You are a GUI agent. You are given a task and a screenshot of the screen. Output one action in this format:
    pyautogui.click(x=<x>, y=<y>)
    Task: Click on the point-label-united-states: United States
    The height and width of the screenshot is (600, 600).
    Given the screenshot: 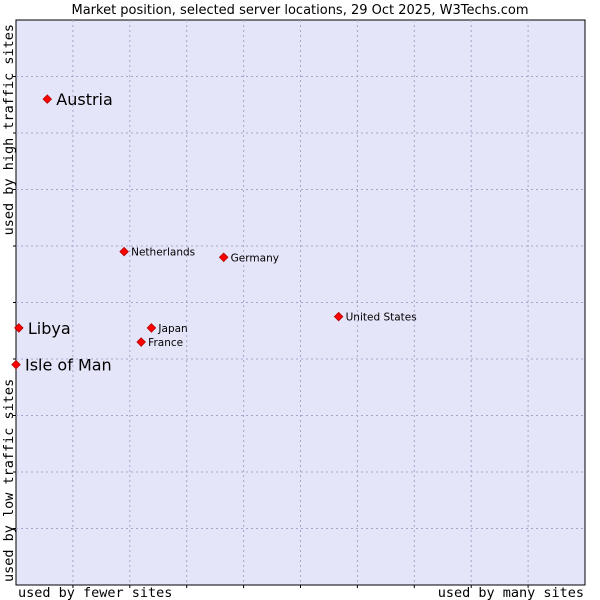 What is the action you would take?
    pyautogui.click(x=381, y=318)
    